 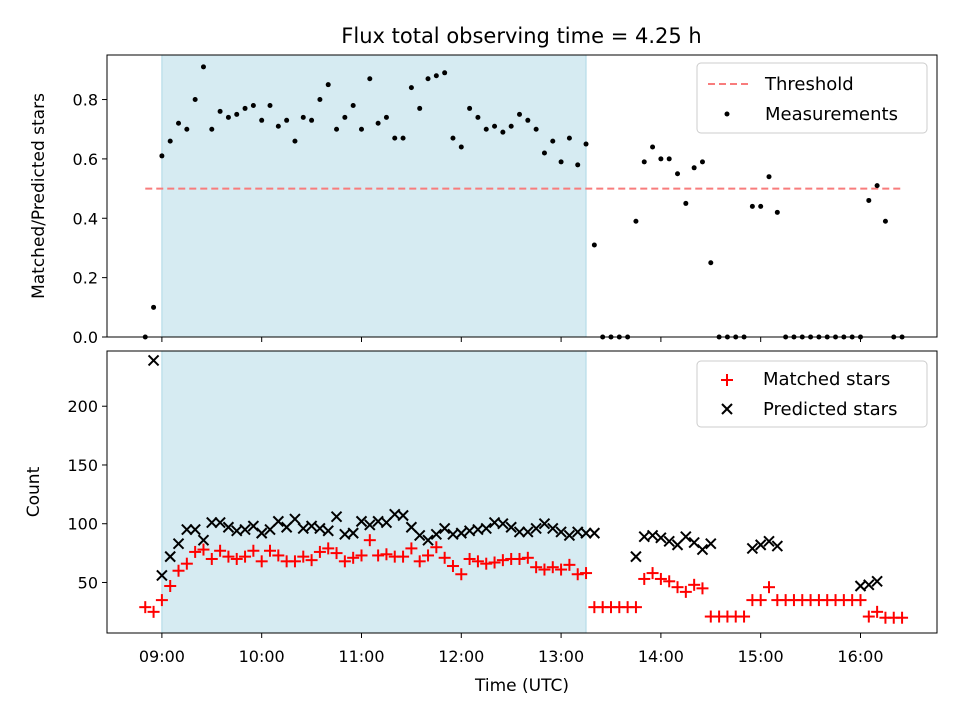 I want to click on top-y-axis-label: Matched/Predicted stars, so click(x=39, y=196).